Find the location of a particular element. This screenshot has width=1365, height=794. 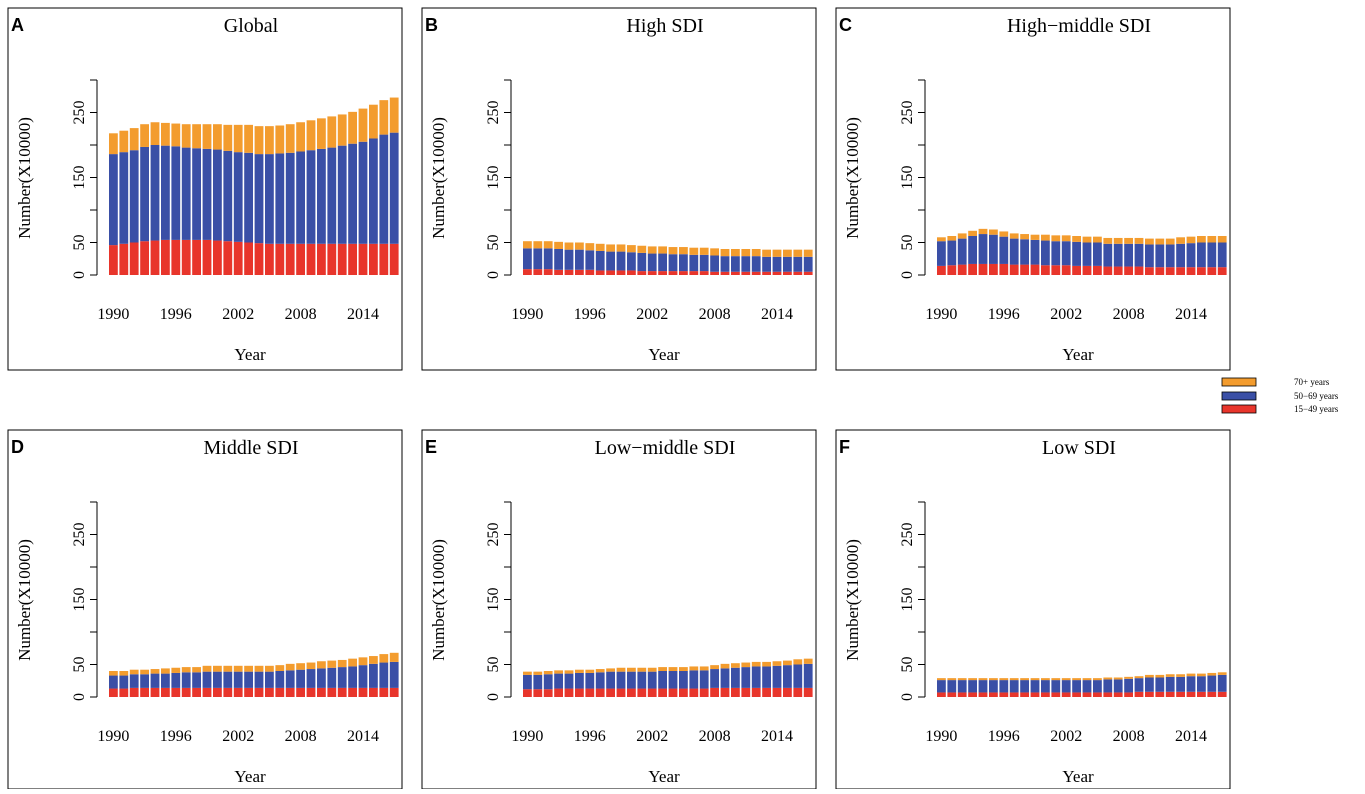

panel-d-bar-2000-s0 is located at coordinates (217, 692).